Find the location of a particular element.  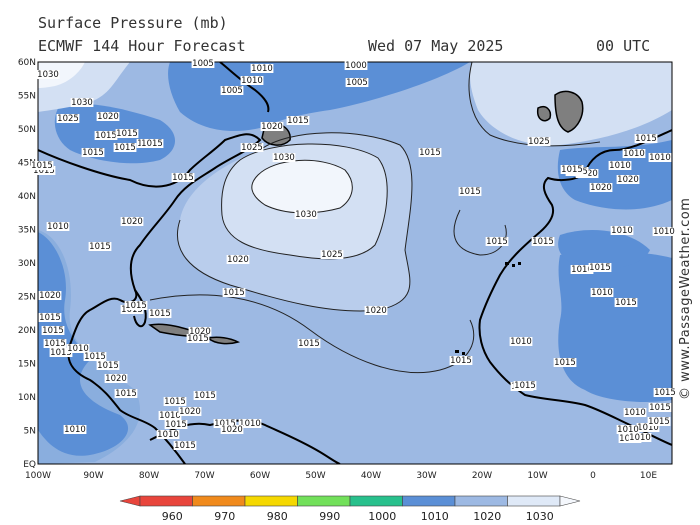

pressure-band-1005-1010-mexico is located at coordinates (83, 344).